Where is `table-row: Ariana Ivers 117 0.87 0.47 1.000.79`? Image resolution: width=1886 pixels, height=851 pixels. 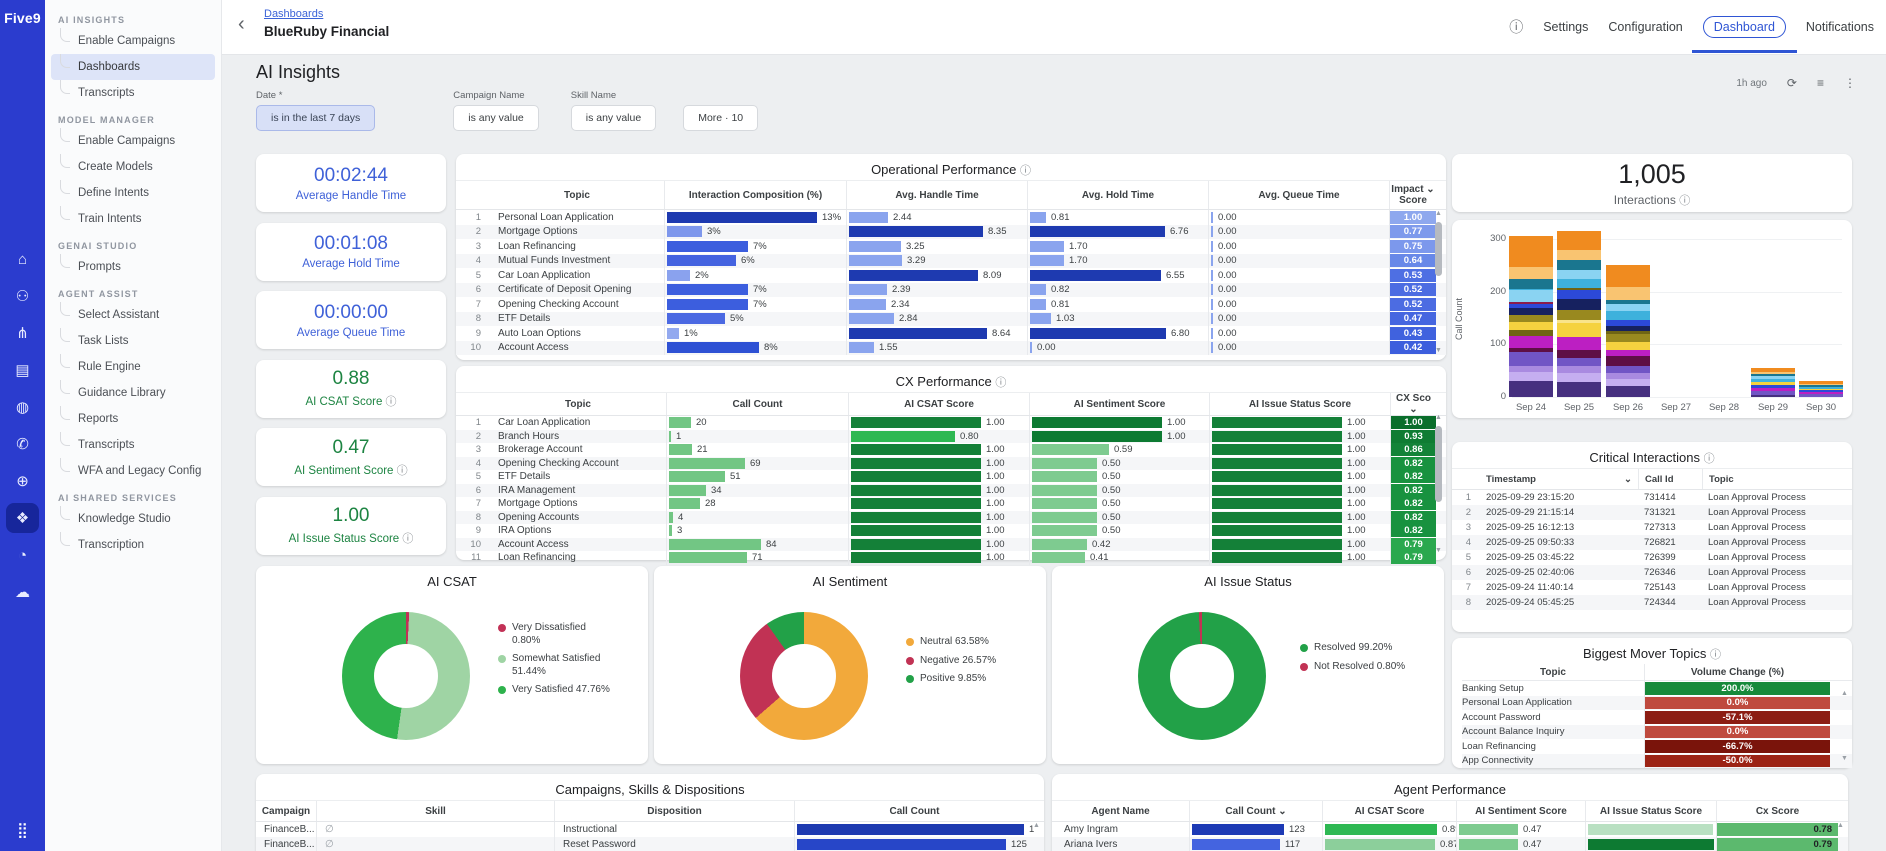 table-row: Ariana Ivers 117 0.87 0.47 1.000.79 is located at coordinates (1450, 844).